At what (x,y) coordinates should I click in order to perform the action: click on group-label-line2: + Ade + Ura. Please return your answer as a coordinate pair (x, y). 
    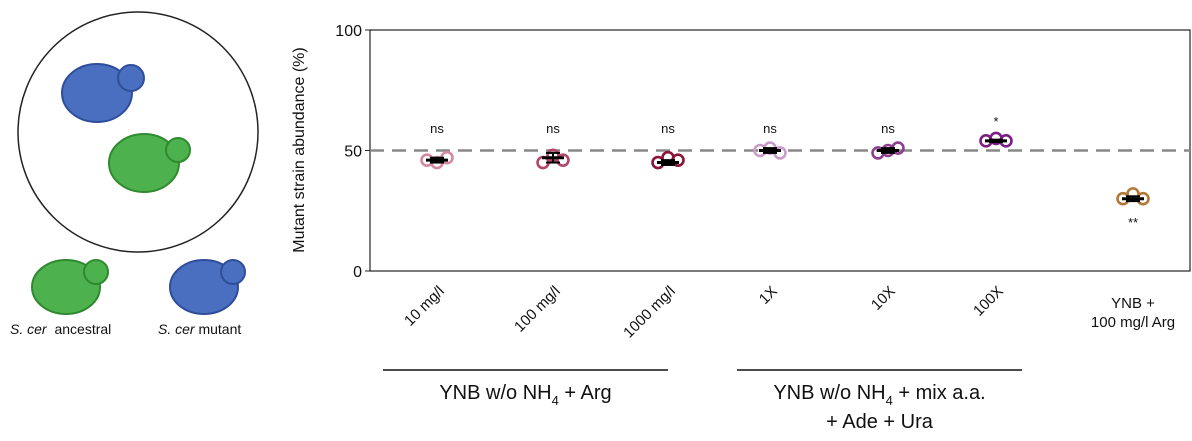
    Looking at the image, I should click on (880, 422).